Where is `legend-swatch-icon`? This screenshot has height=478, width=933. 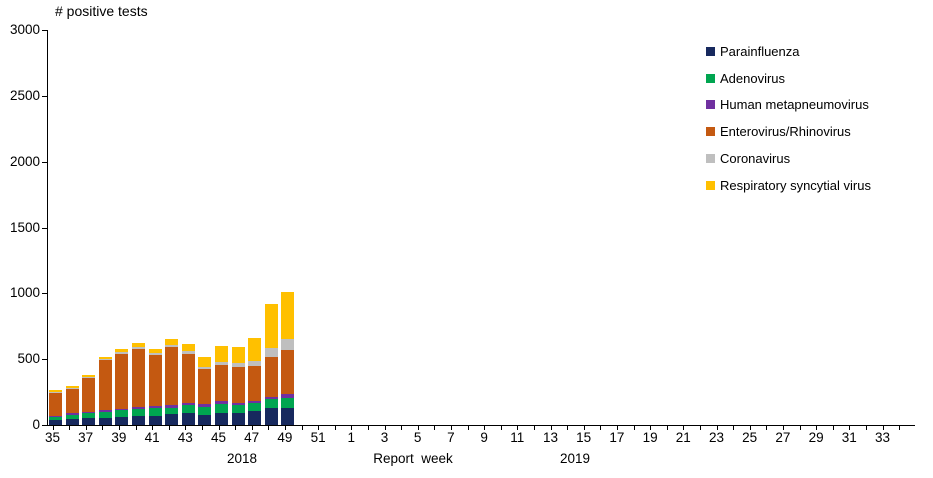
legend-swatch-icon is located at coordinates (710, 105).